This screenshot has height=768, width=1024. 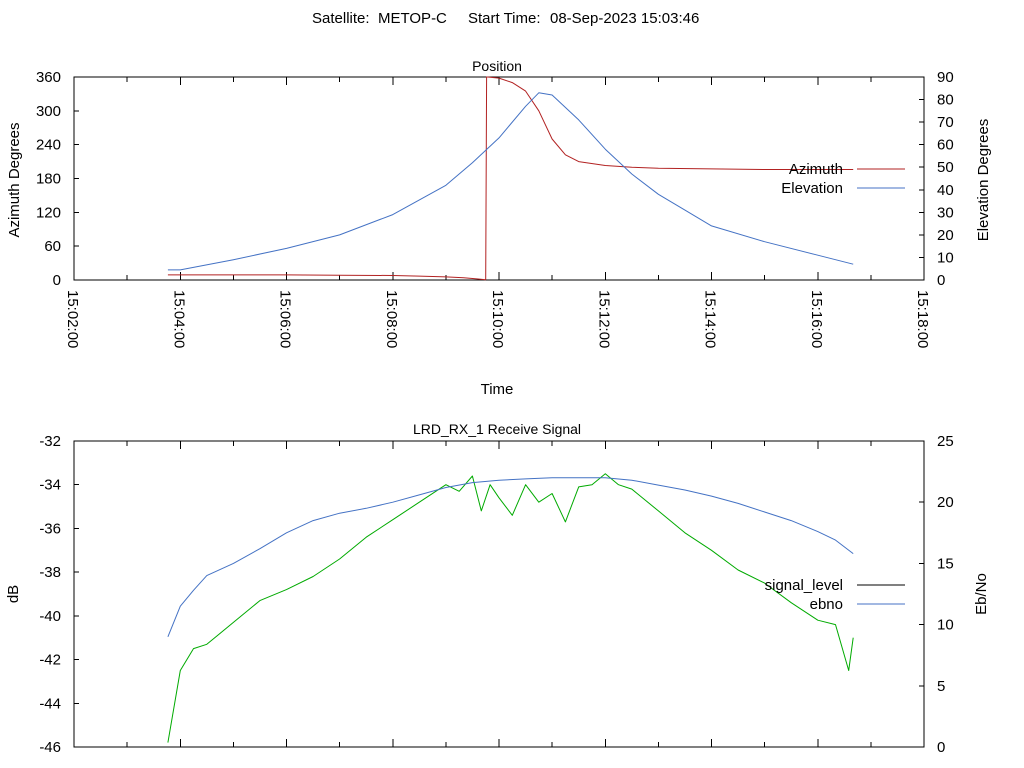 I want to click on start-time-value: 08-Sep-2023 15:03:46, so click(x=624, y=18).